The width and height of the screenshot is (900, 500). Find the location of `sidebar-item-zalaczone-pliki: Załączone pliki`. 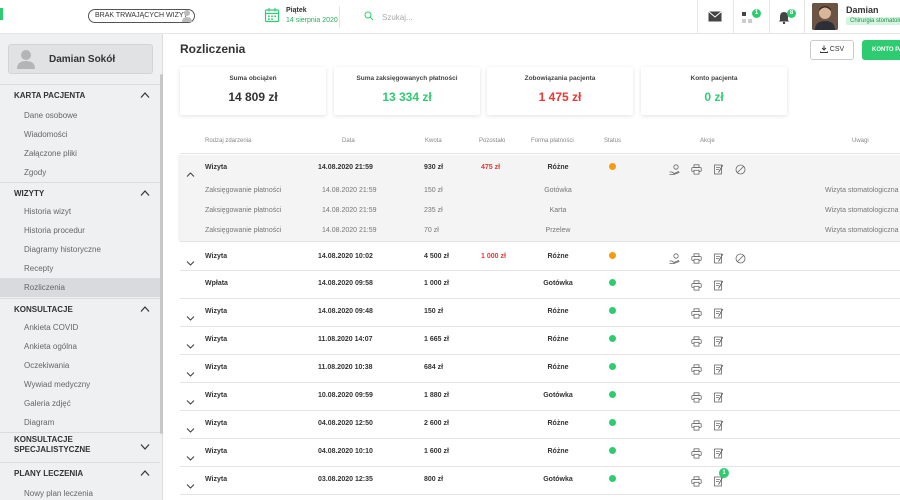

sidebar-item-zalaczone-pliki: Załączone pliki is located at coordinates (50, 153).